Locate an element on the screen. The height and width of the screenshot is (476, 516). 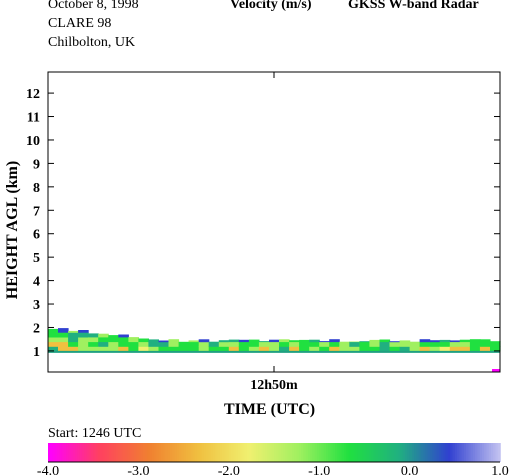
echo-cells is located at coordinates (274, 350).